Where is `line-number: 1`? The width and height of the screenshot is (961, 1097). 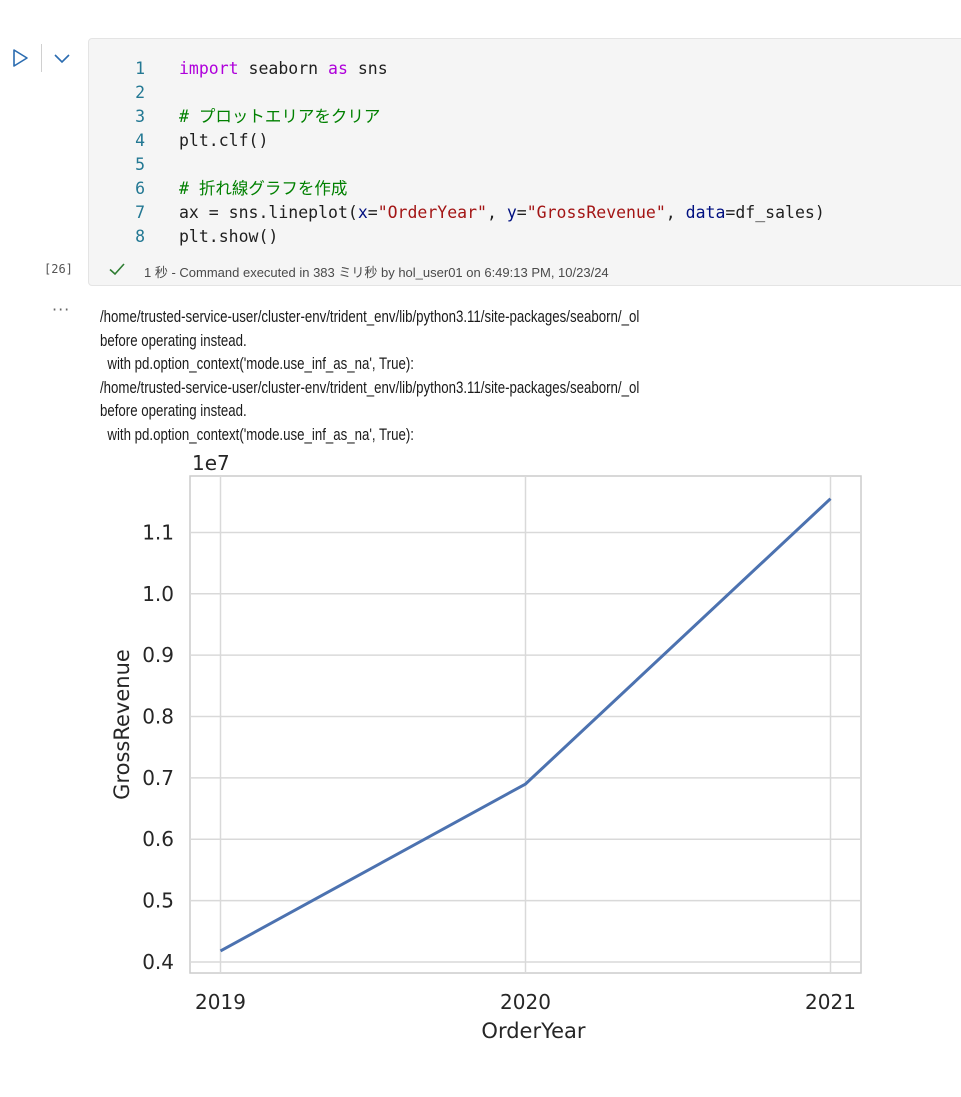 line-number: 1 is located at coordinates (140, 68).